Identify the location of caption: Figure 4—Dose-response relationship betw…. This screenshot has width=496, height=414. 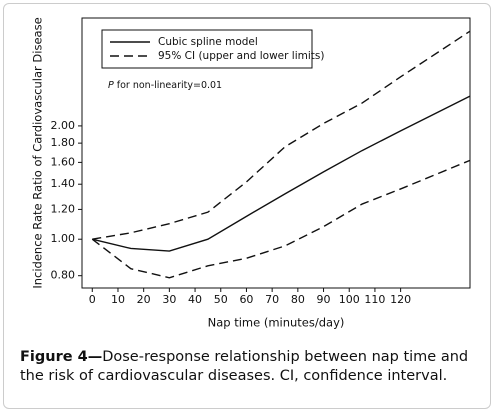
(250, 367).